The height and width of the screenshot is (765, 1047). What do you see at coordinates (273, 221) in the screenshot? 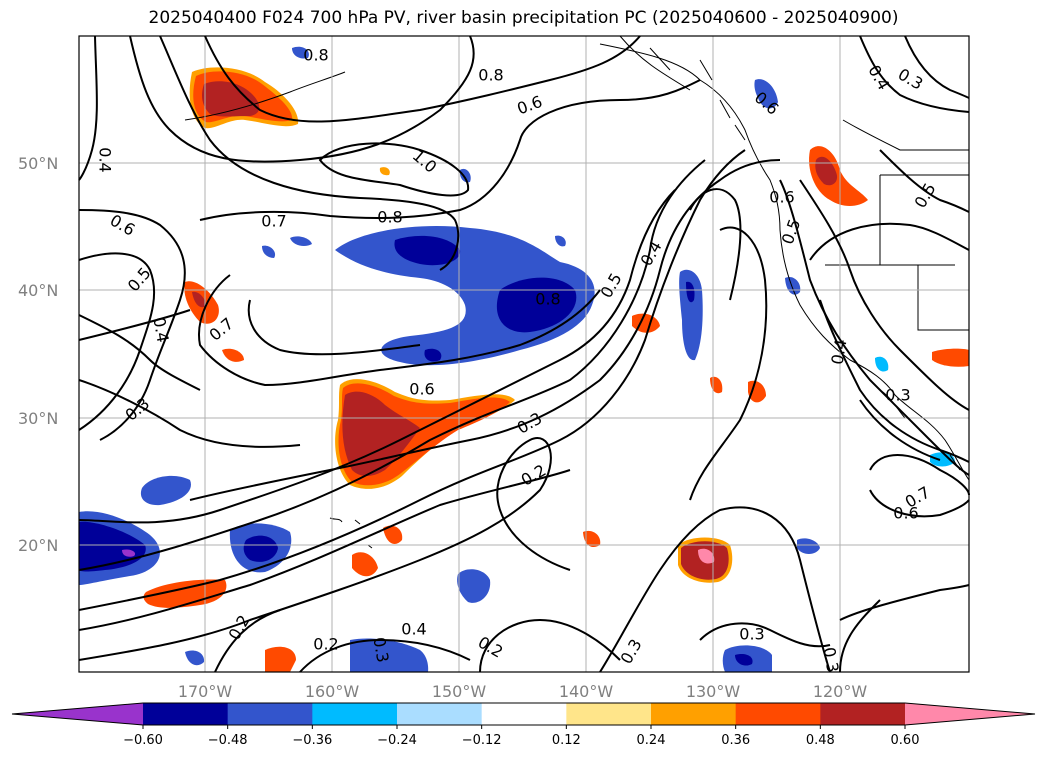
I see `contour-label: 0.7` at bounding box center [273, 221].